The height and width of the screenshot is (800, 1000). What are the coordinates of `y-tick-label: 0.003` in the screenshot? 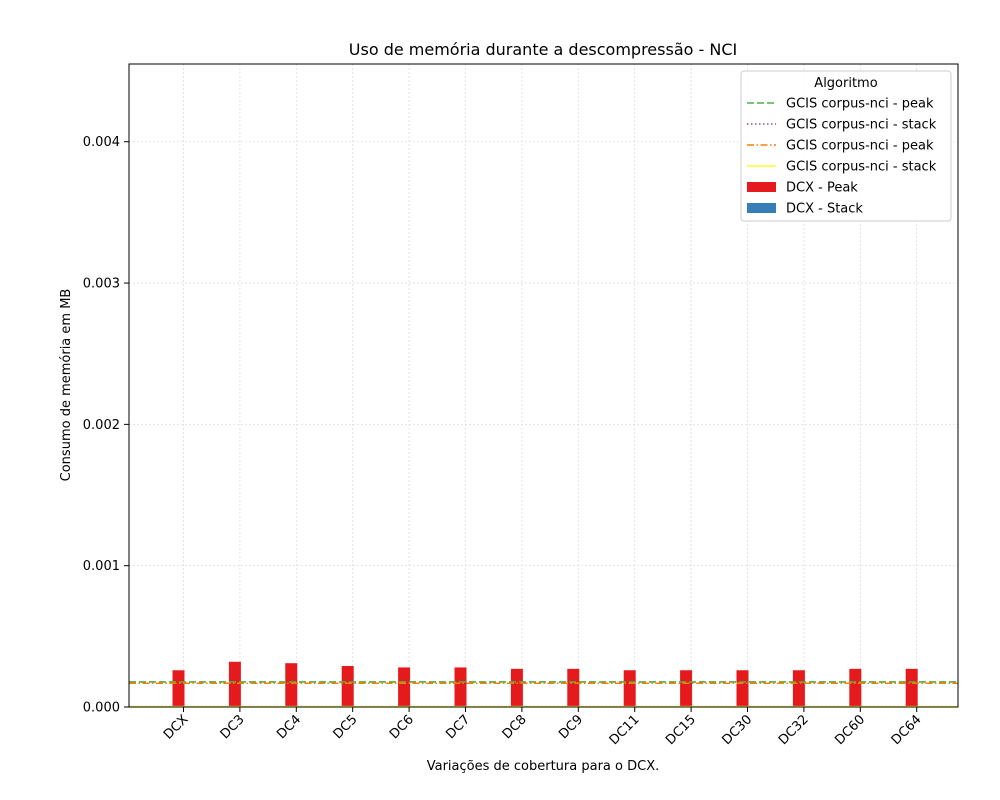 It's located at (101, 284).